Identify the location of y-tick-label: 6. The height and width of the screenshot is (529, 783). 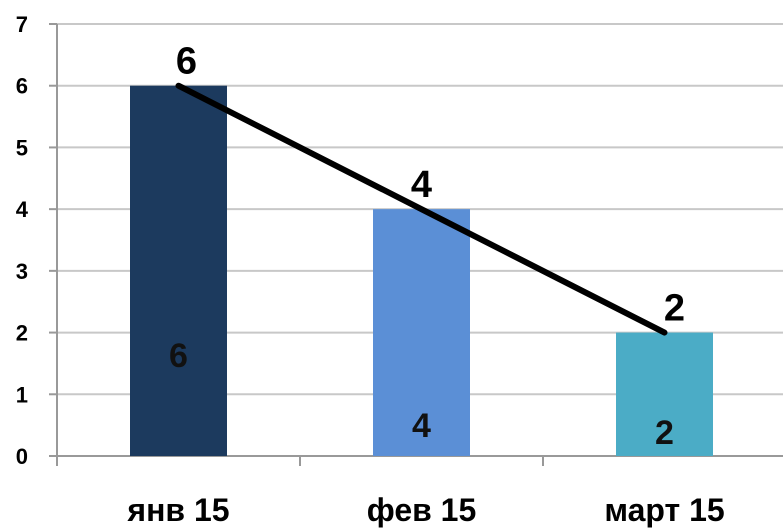
(22, 86).